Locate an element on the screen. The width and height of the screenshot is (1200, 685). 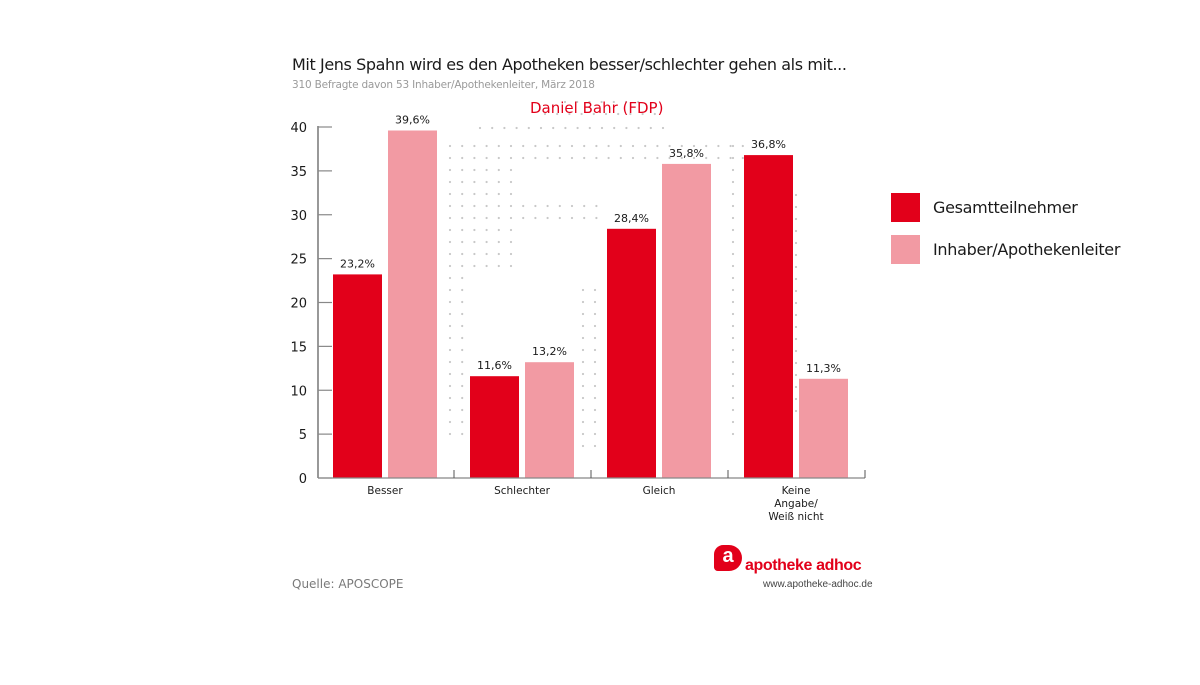
x-tick-label: Angabe/ is located at coordinates (796, 504).